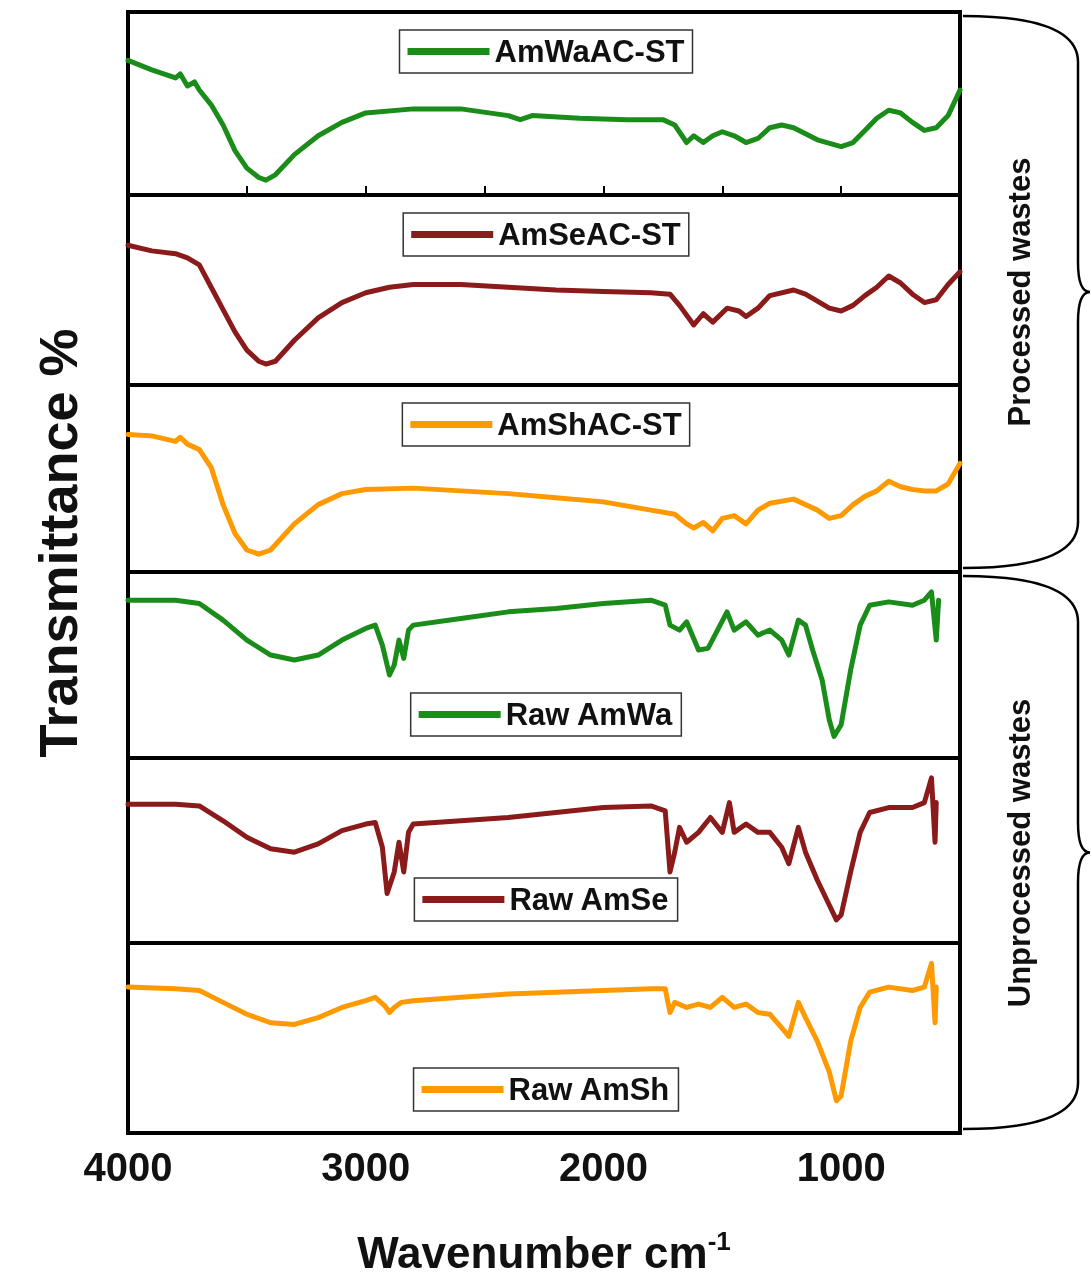  I want to click on y-axis-title: Transmittance %, so click(58, 542).